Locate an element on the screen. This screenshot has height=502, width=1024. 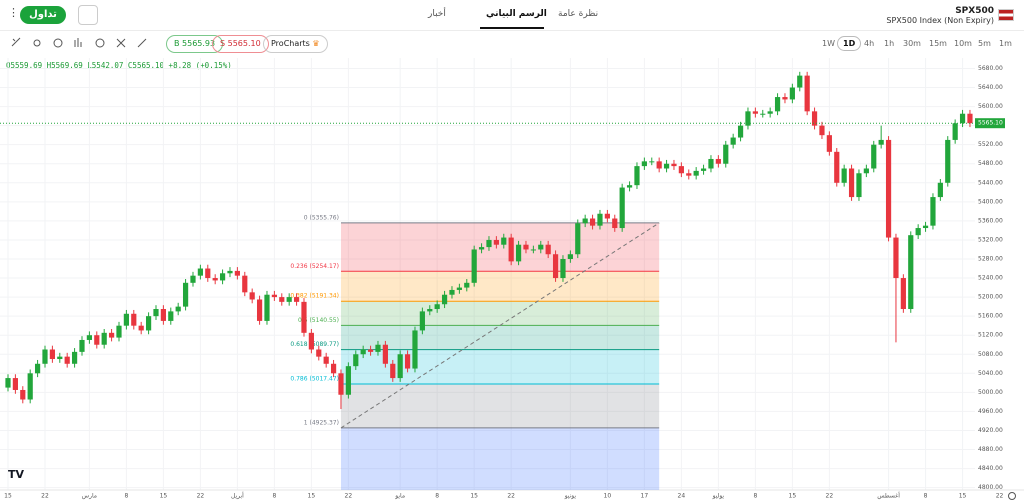
tab-chart: الرسم البياني is located at coordinates (516, 14).